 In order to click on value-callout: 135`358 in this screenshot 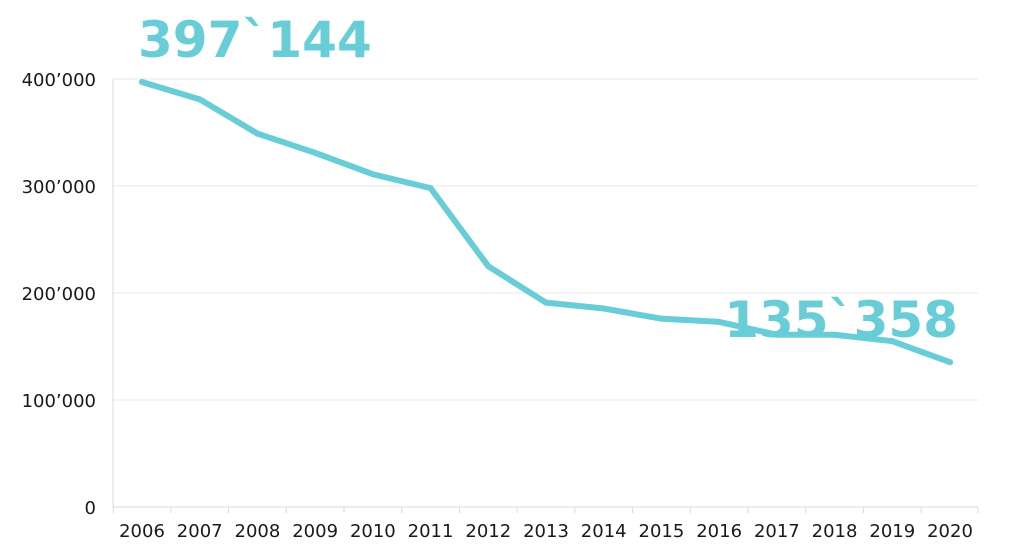, I will do `click(841, 320)`.